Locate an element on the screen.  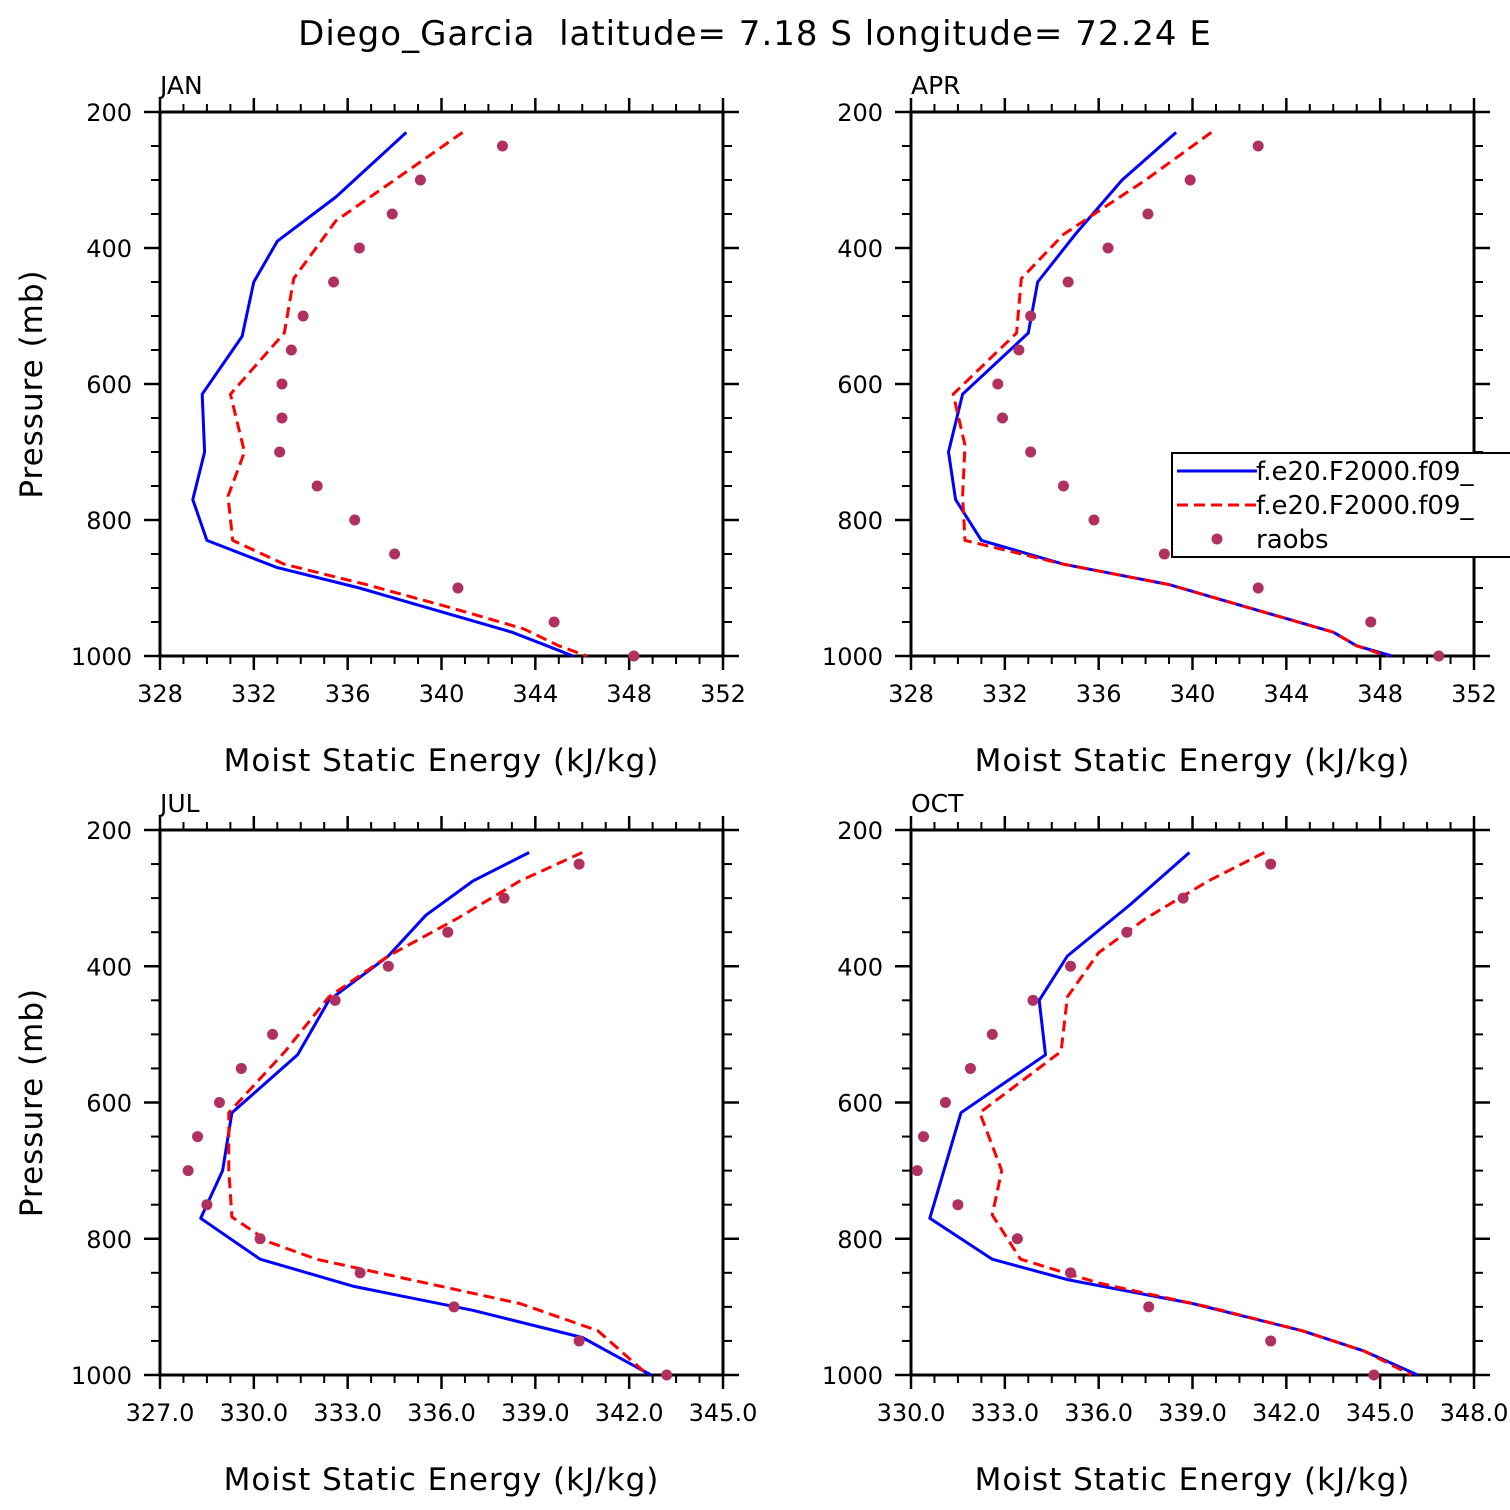
x-axis-label: Moist Static Energy (kJ/kg) is located at coordinates (442, 1480).